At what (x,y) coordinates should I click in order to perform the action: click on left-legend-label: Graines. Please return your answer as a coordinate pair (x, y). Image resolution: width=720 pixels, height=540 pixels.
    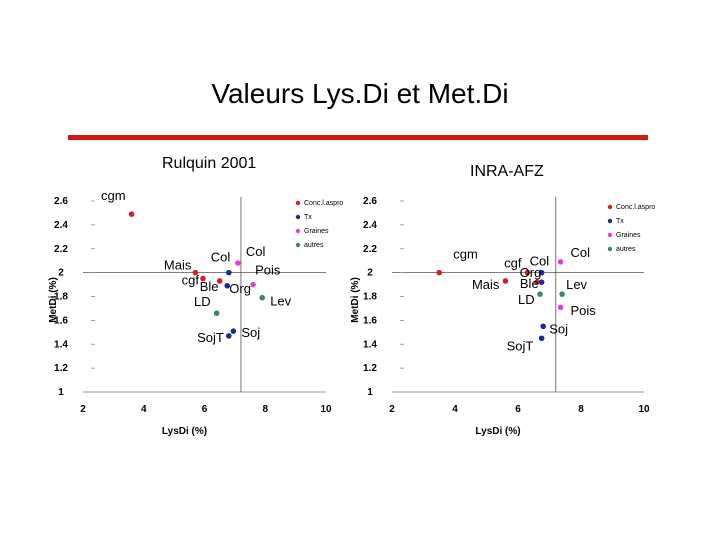
    Looking at the image, I should click on (316, 231).